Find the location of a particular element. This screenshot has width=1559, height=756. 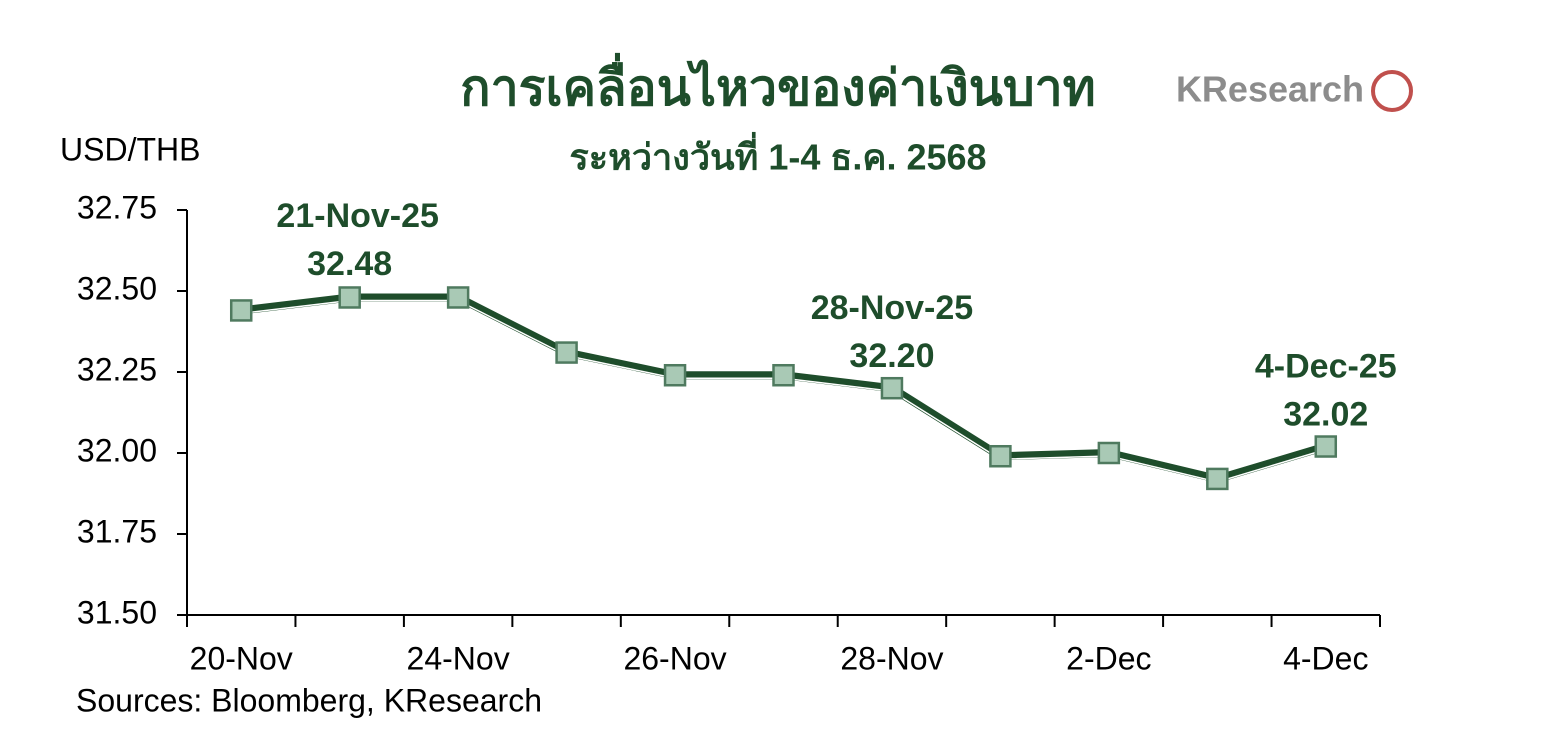

x-tick-label: 2-Dec is located at coordinates (1108, 658).